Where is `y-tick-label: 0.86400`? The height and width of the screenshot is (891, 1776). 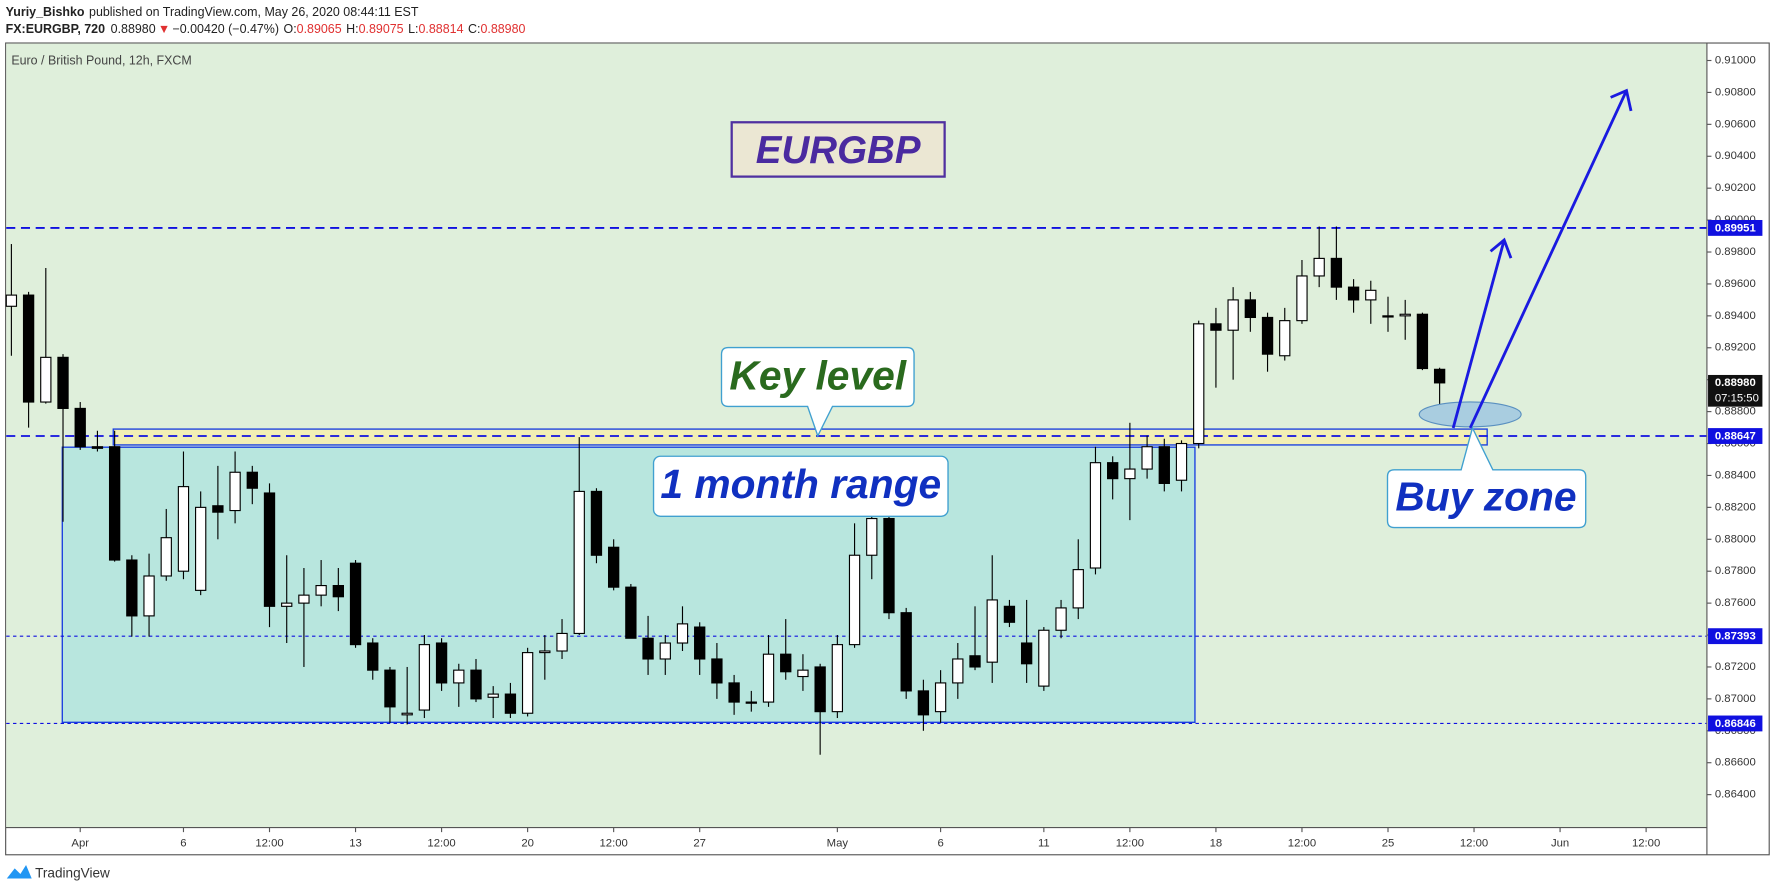
y-tick-label: 0.86400 is located at coordinates (1735, 795).